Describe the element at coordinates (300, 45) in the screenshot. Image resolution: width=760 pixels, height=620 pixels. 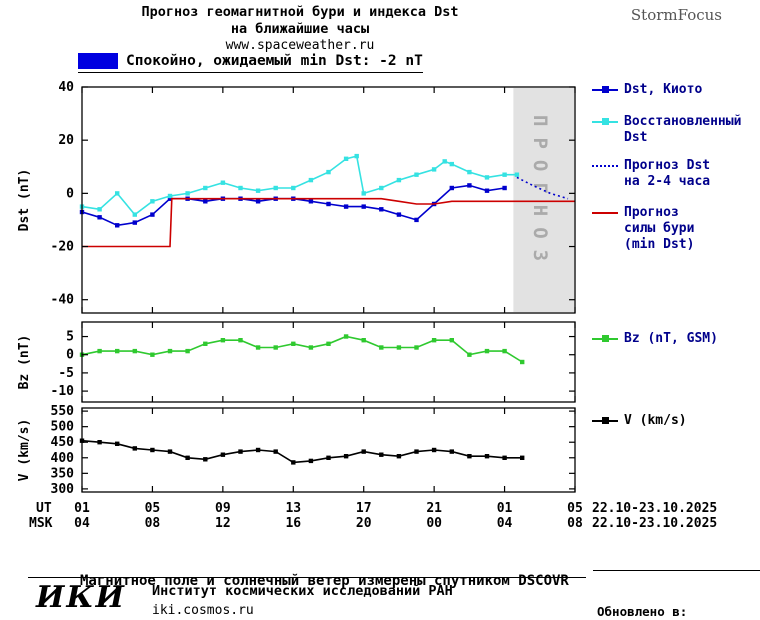
I see `website-link: www.spaceweather.ru` at that location.